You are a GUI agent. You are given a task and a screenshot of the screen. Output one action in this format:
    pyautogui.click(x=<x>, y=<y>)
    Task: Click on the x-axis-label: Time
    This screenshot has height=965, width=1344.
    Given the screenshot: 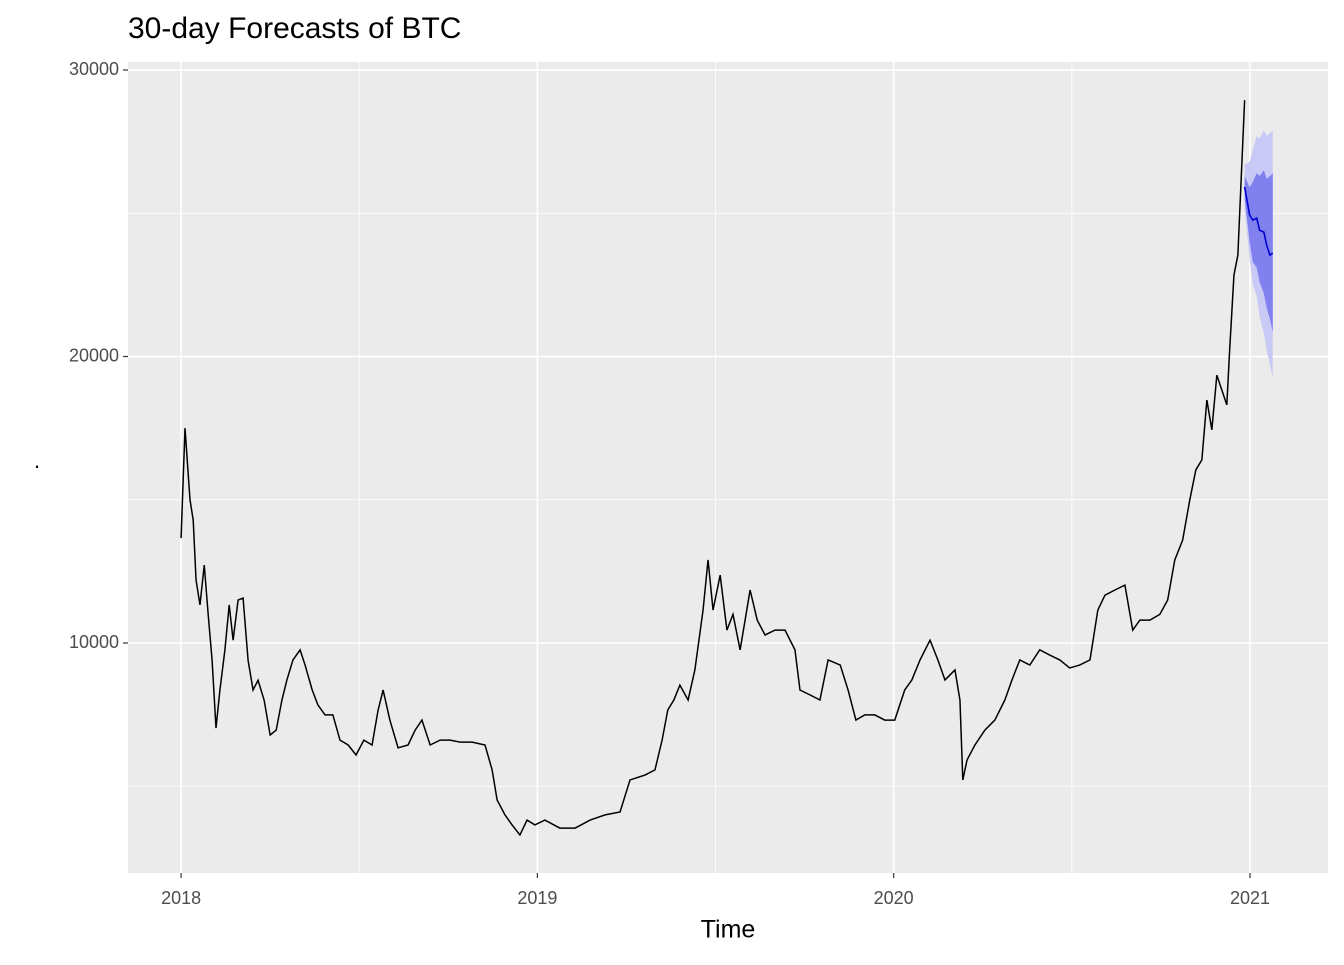 What is the action you would take?
    pyautogui.click(x=728, y=930)
    